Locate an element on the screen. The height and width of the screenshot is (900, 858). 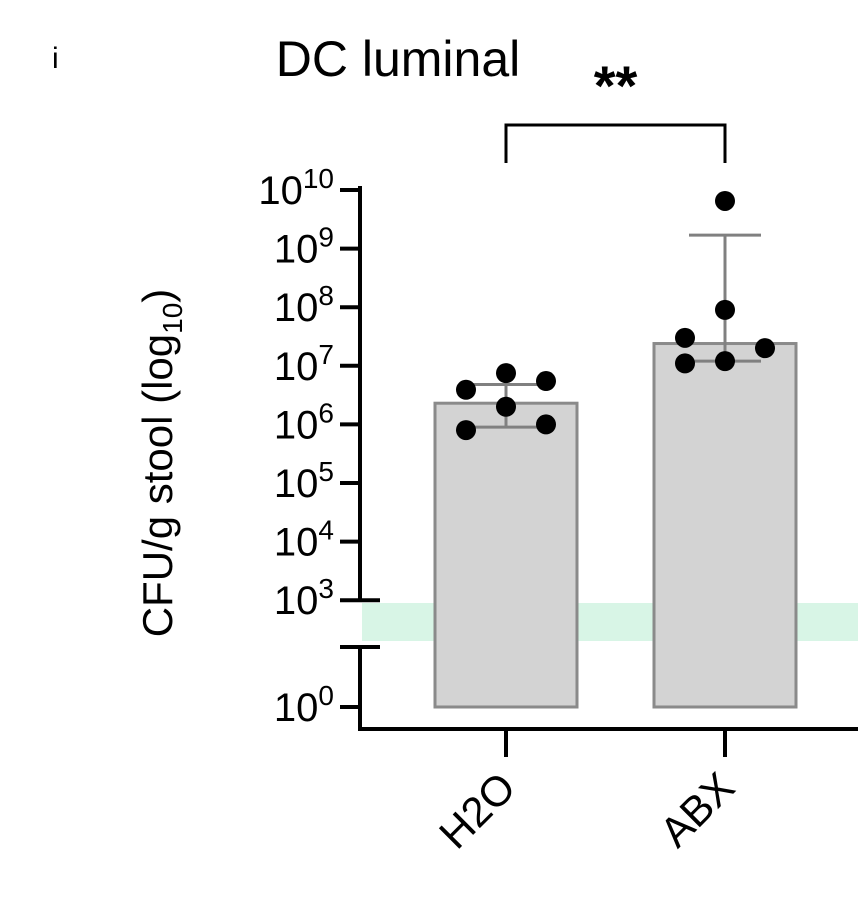
bar-abx is located at coordinates (725, 525).